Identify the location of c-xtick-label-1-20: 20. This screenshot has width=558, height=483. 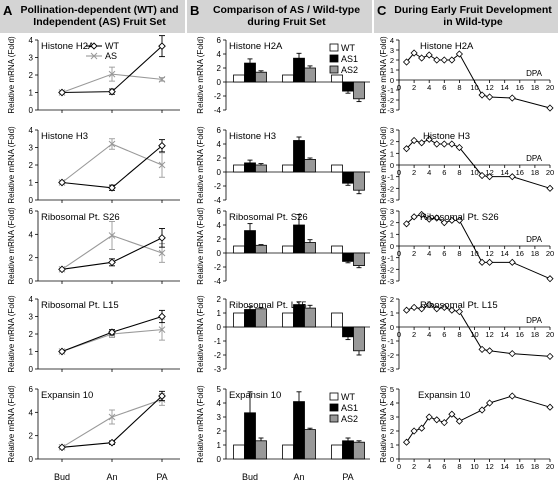
(550, 172).